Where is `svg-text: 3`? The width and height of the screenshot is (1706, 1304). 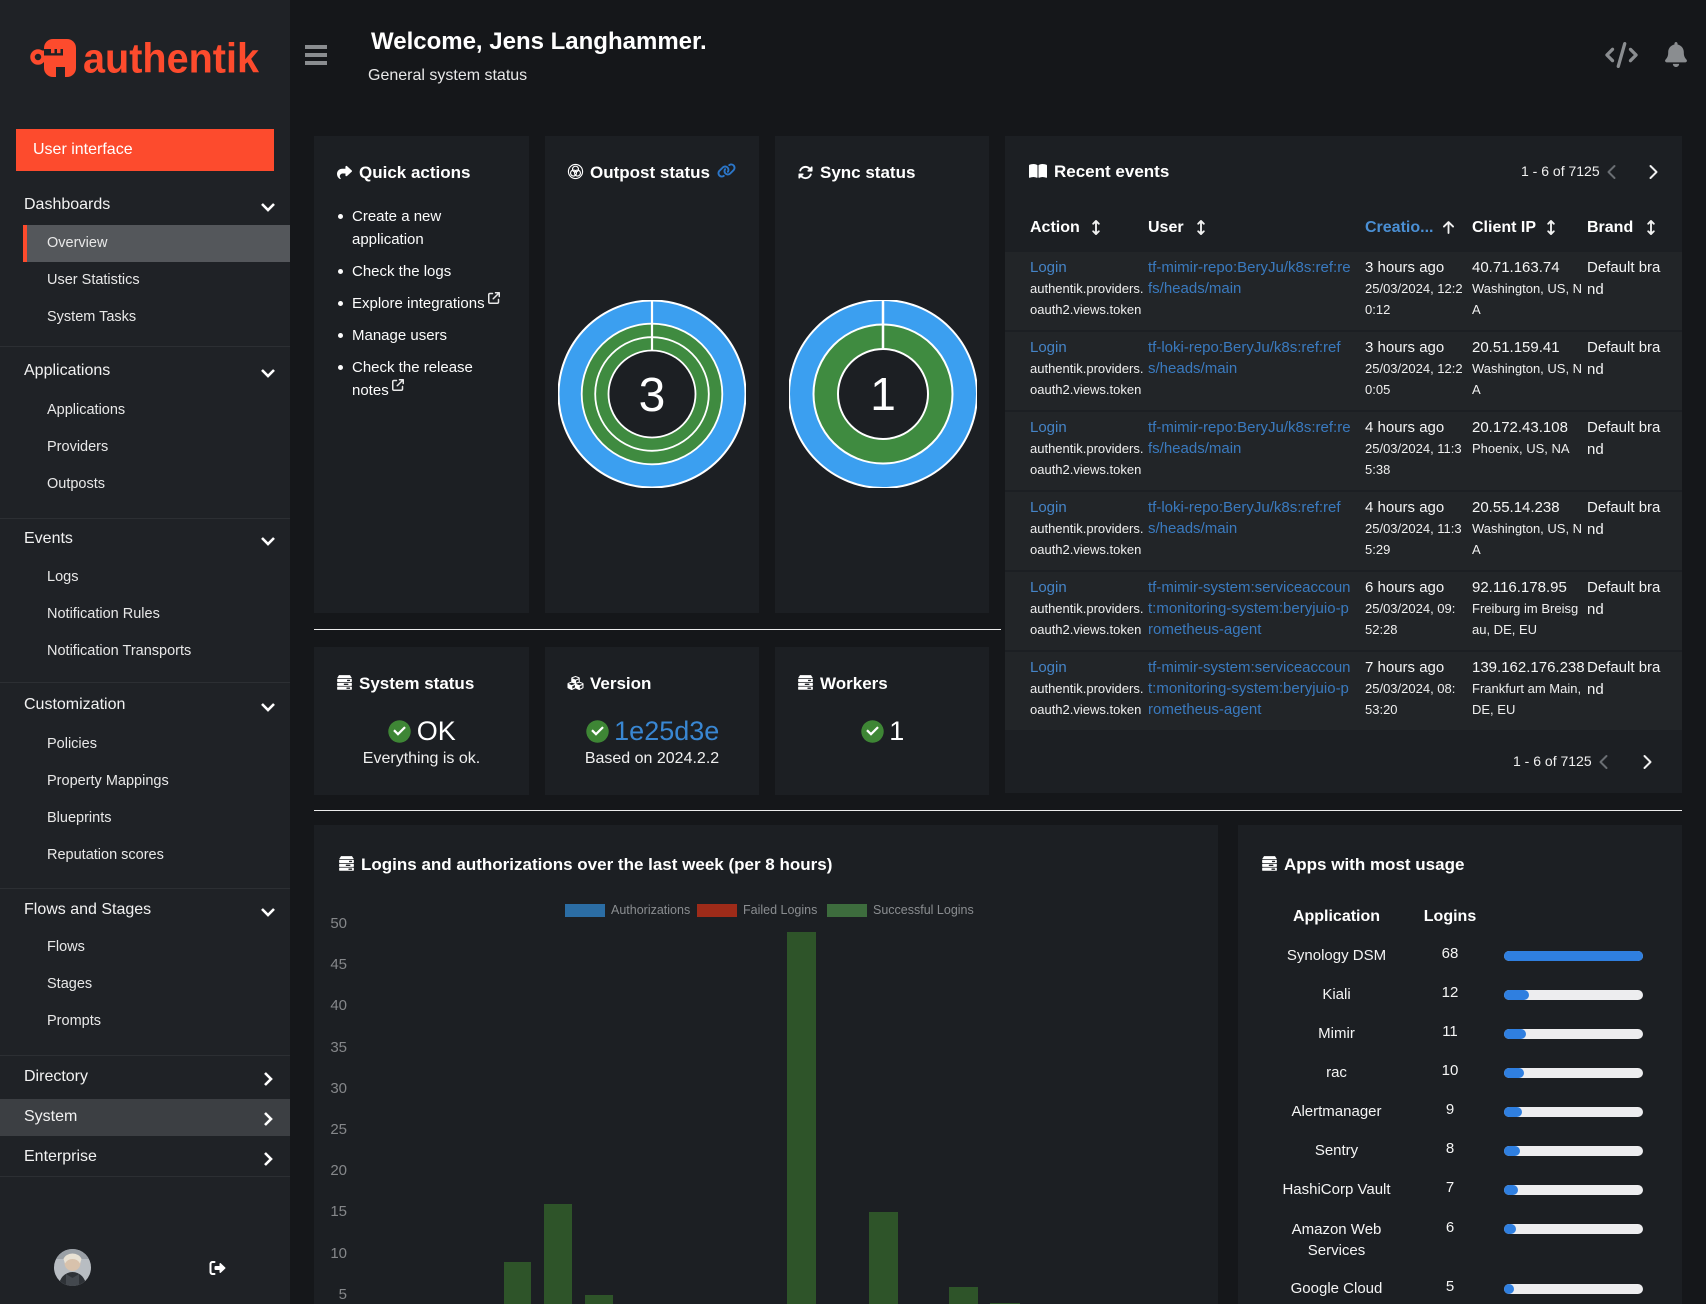 svg-text: 3 is located at coordinates (652, 395).